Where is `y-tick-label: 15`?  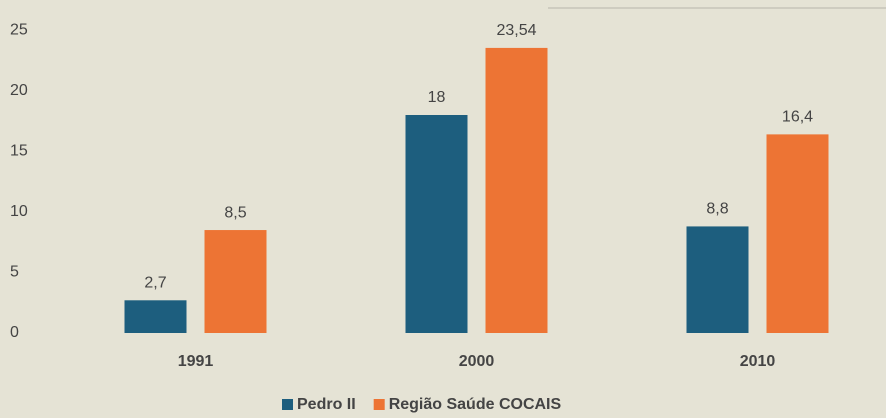 y-tick-label: 15 is located at coordinates (19, 151).